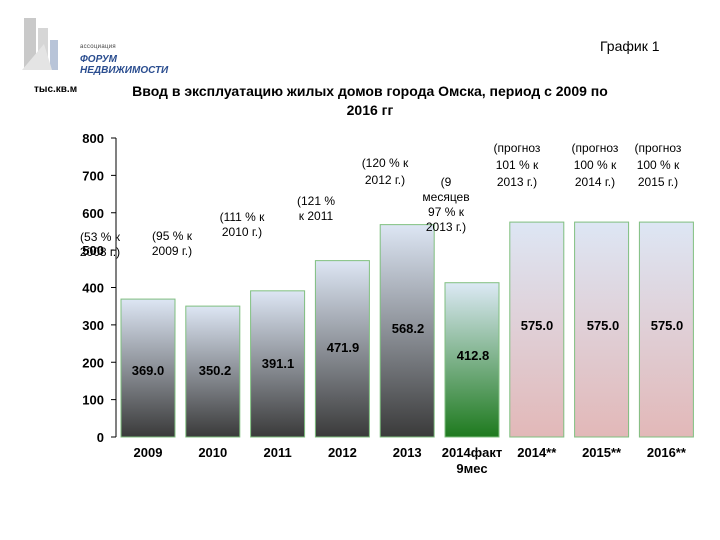  What do you see at coordinates (277, 452) in the screenshot?
I see `category-label: 2011` at bounding box center [277, 452].